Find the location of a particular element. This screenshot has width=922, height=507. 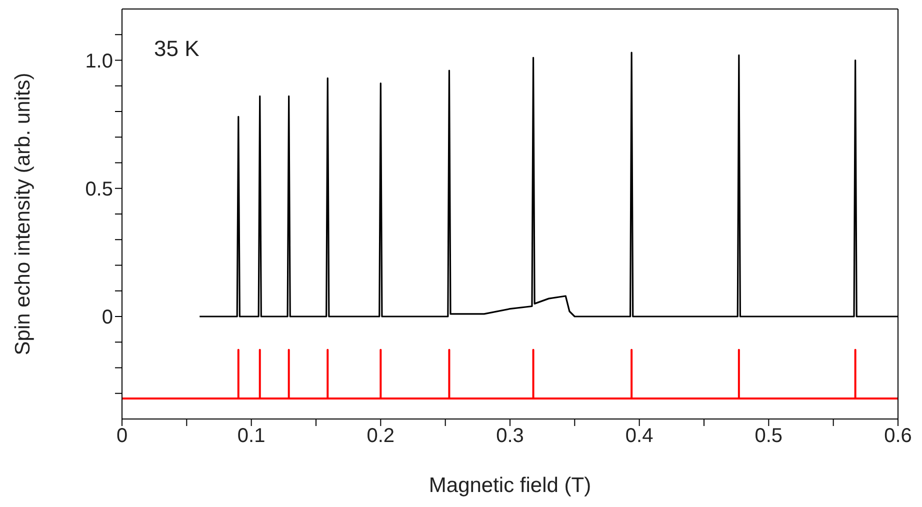

x-tick-label: 0.1 is located at coordinates (251, 436).